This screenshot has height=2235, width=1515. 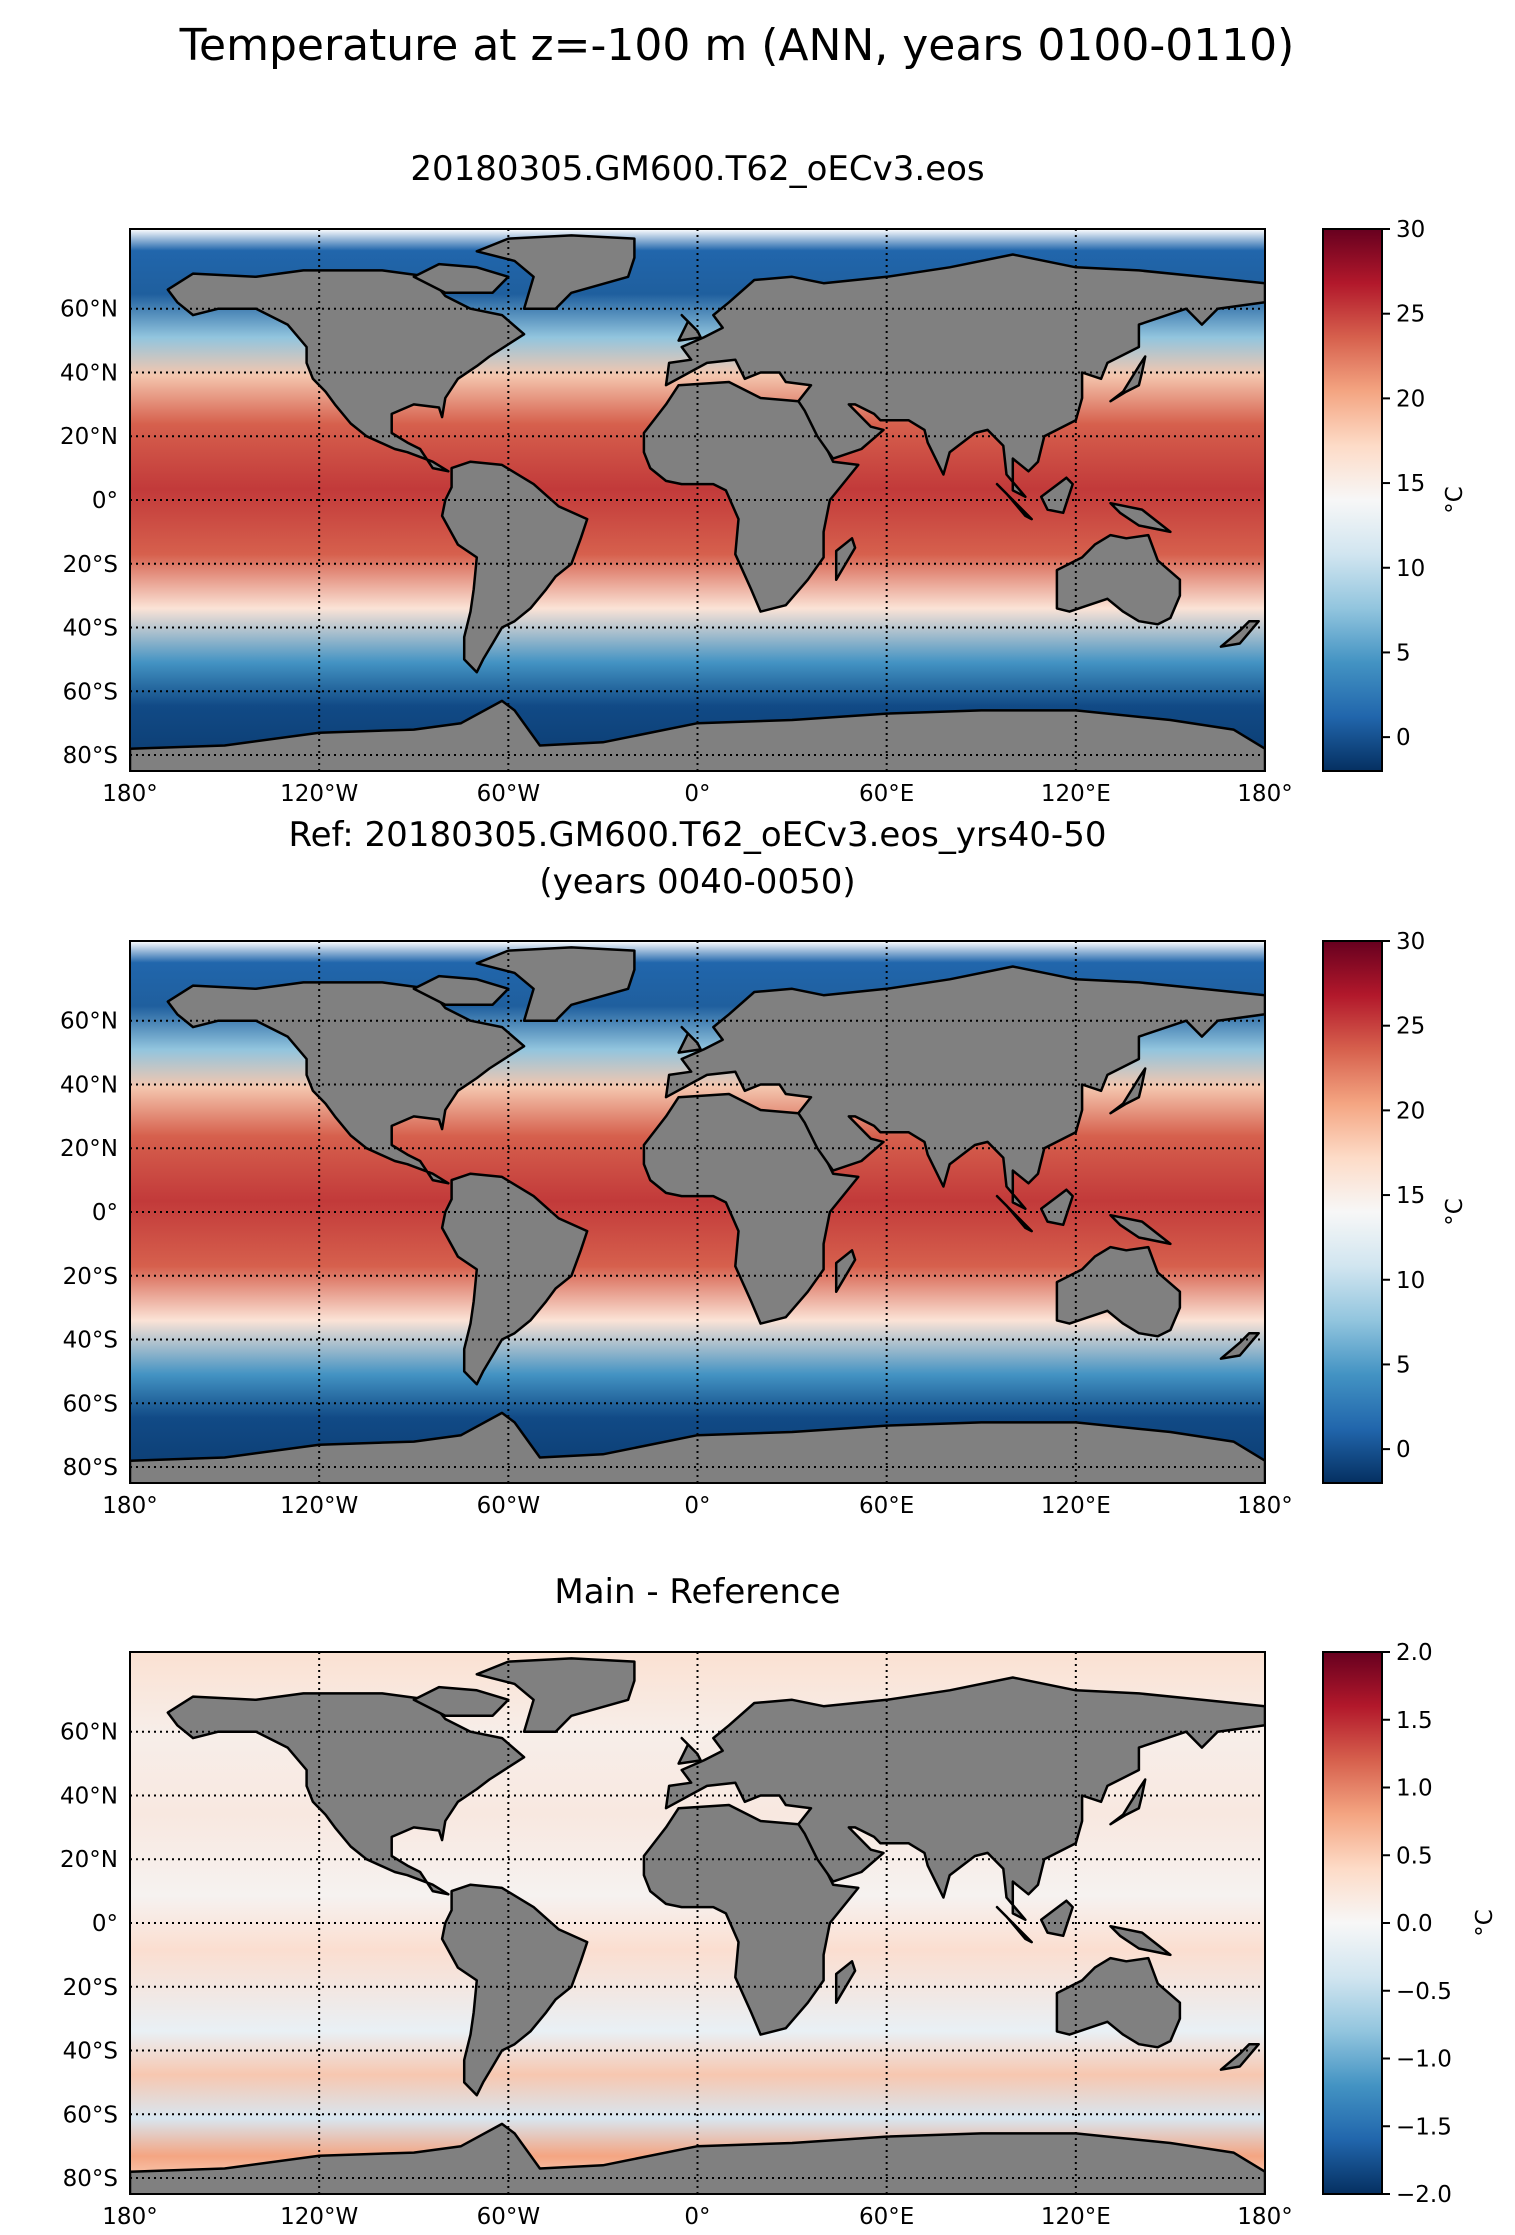 I want to click on colorbar, so click(x=1352, y=500).